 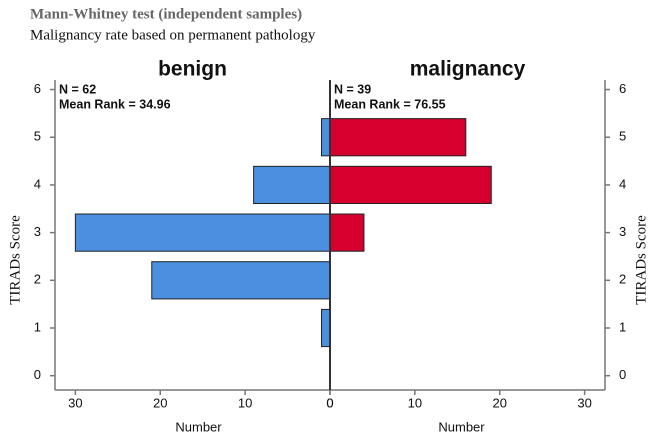 I want to click on series-header: benign, so click(x=192, y=69).